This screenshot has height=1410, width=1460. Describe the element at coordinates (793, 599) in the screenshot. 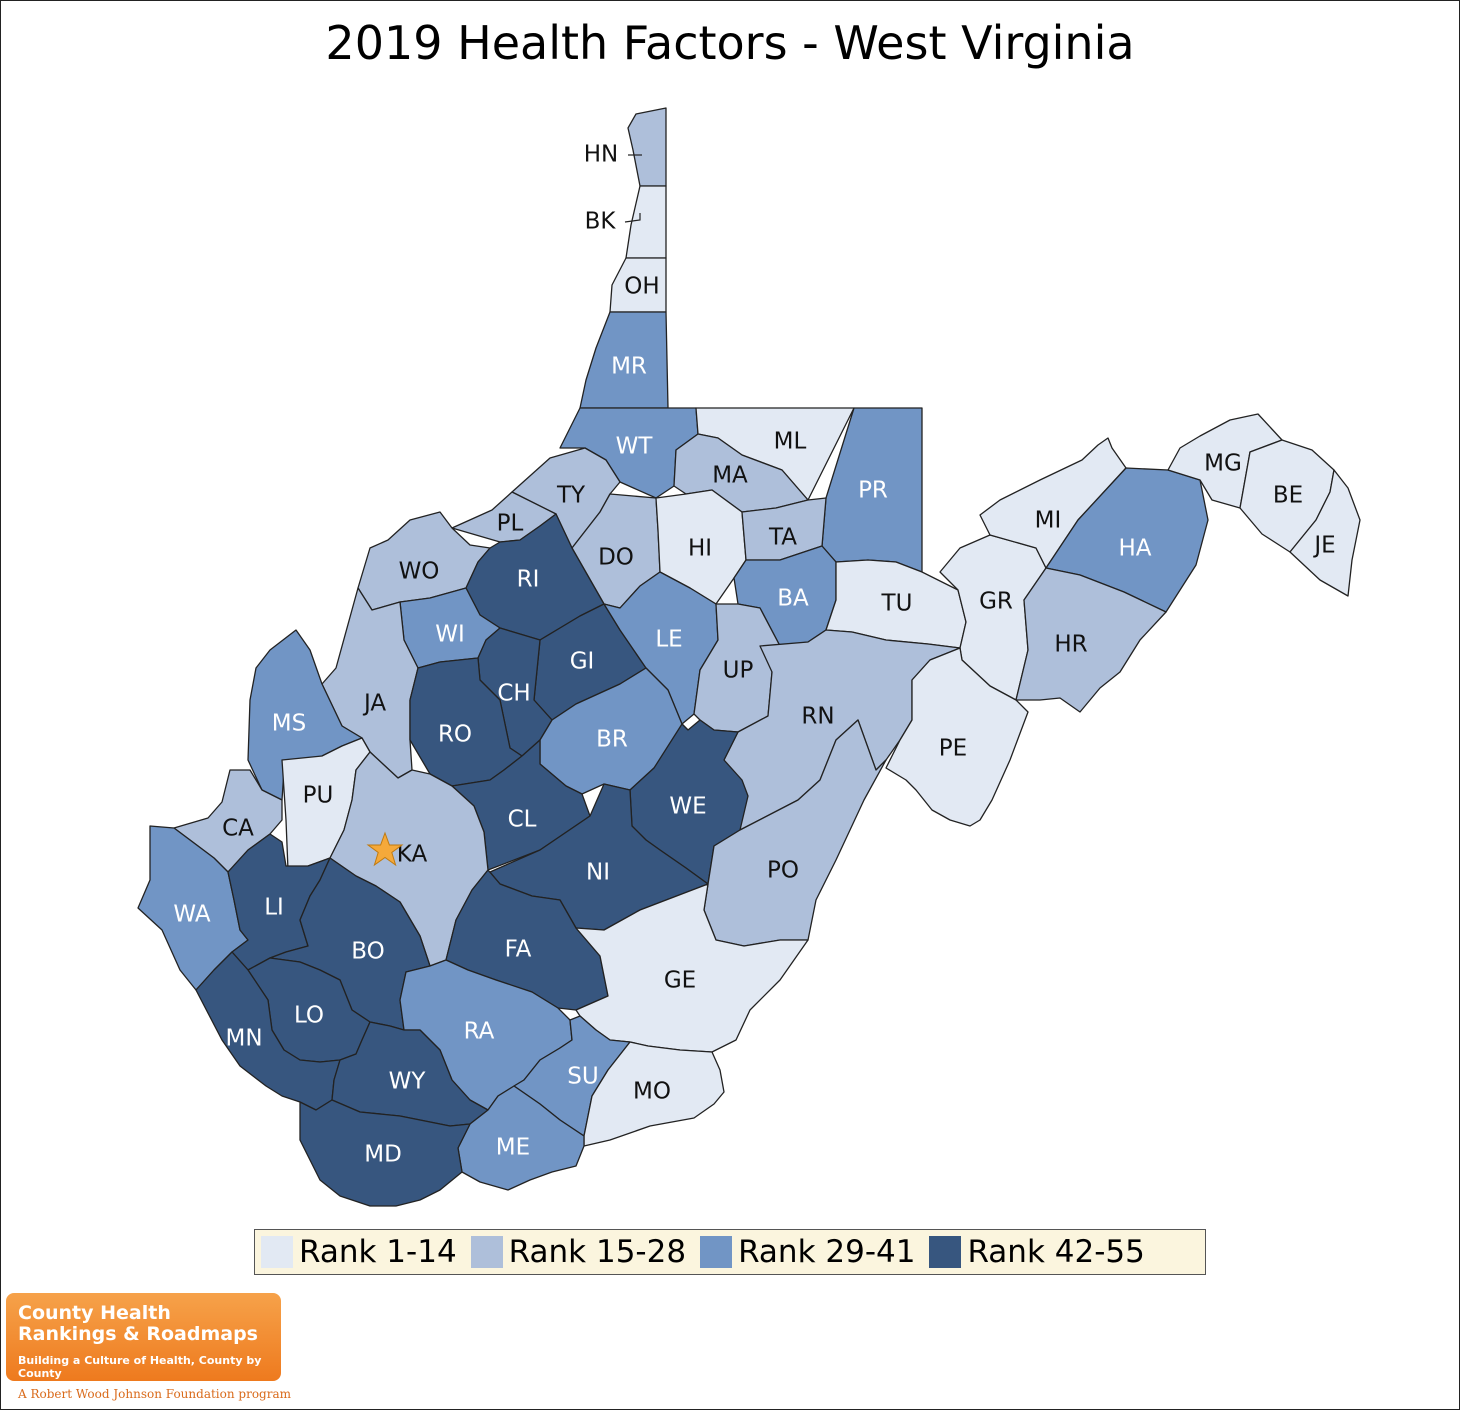

I see `county-label-ba: BA` at that location.